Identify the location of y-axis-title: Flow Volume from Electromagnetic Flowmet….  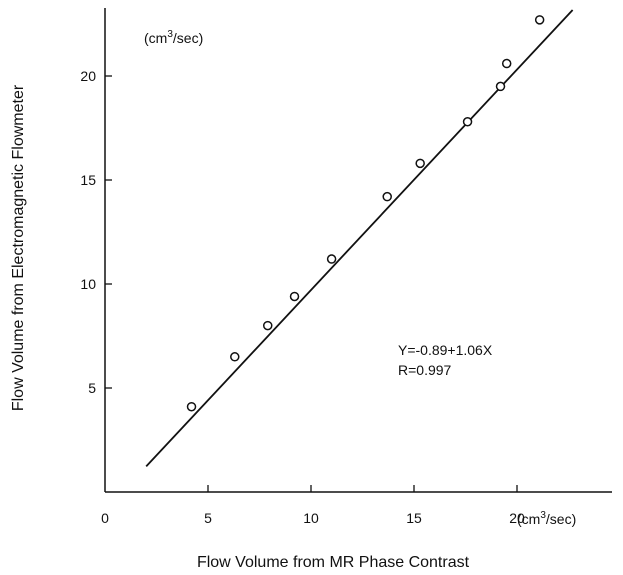
(18, 247).